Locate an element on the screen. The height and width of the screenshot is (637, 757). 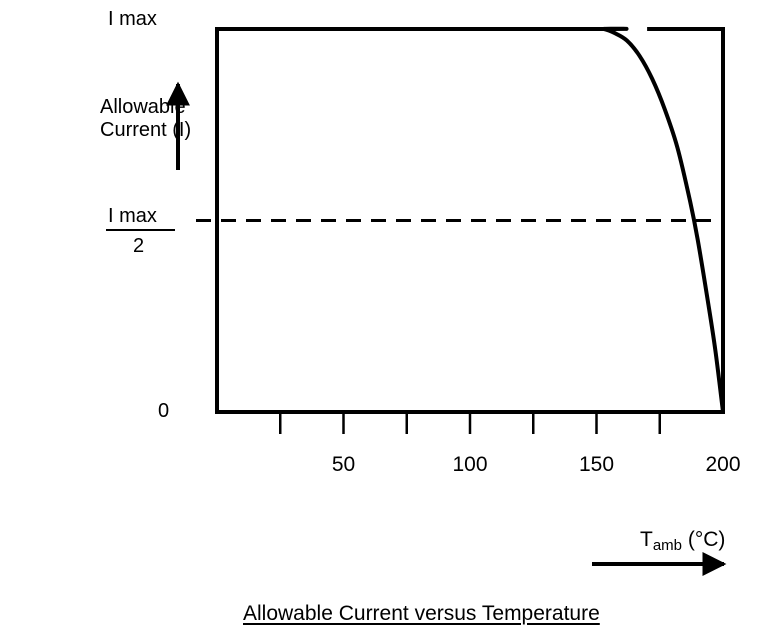
x-tick-label: 50 is located at coordinates (343, 464).